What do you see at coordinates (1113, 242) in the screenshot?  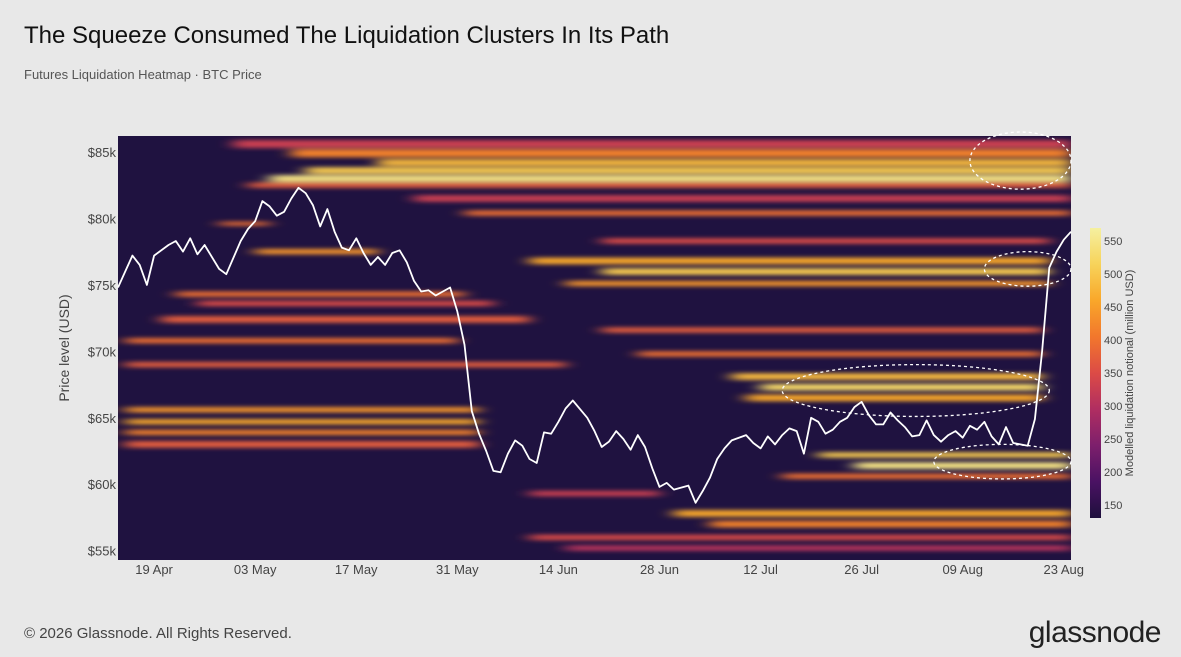 I see `colorbar-tick-8: 550` at bounding box center [1113, 242].